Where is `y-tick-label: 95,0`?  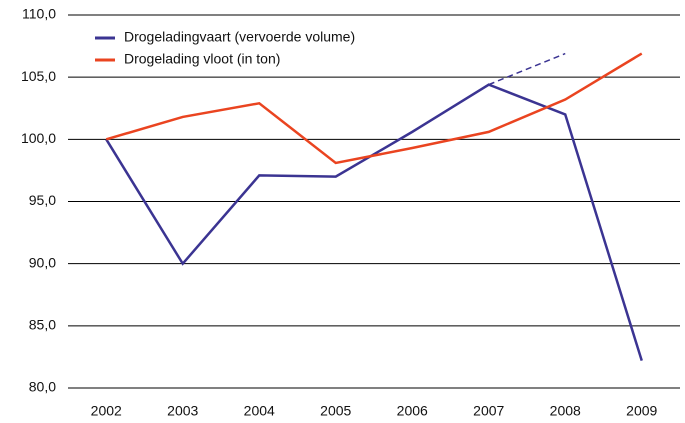 y-tick-label: 95,0 is located at coordinates (42, 200).